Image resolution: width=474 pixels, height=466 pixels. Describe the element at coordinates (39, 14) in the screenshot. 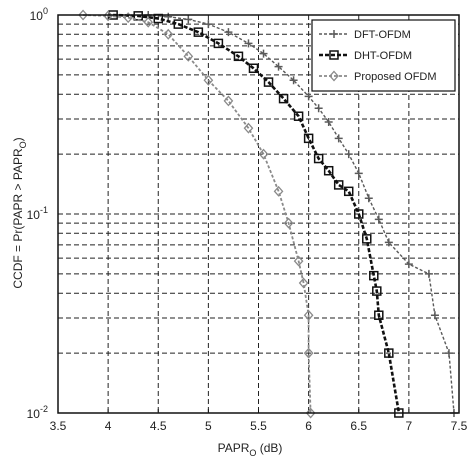

I see `y-tick-label: 10⁰` at that location.